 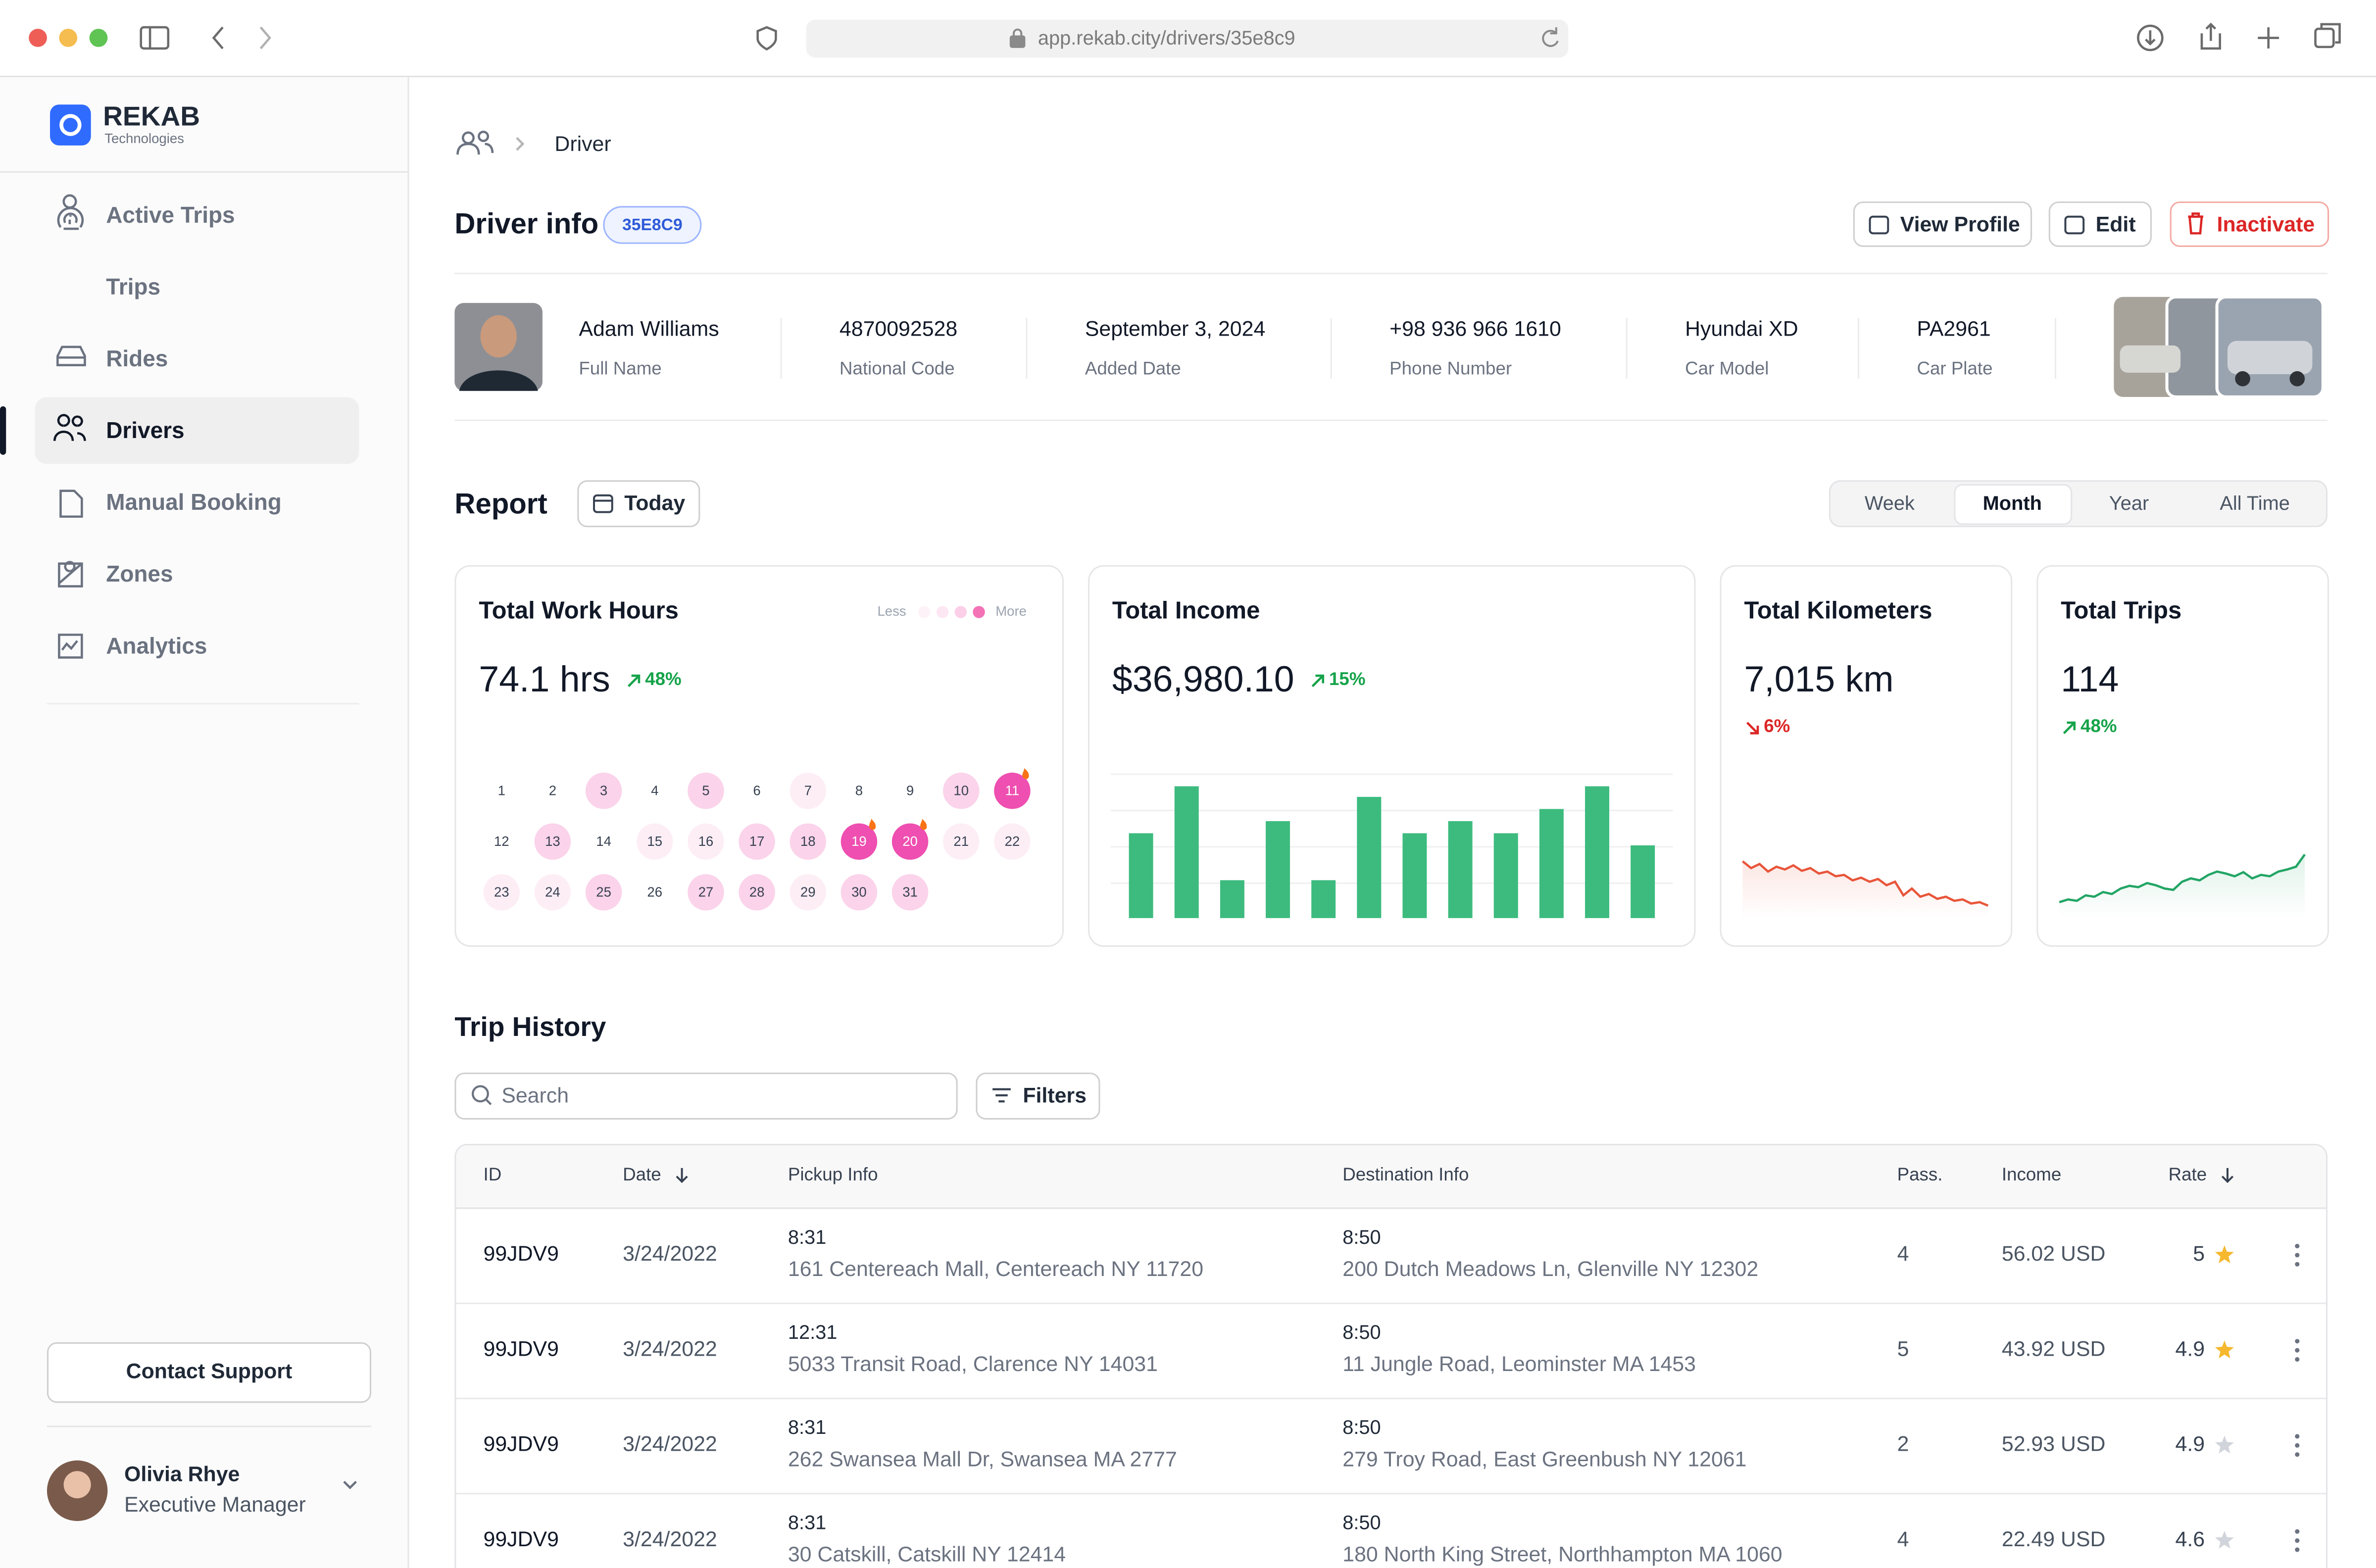 What do you see at coordinates (68, 38) in the screenshot?
I see `minimize-dot` at bounding box center [68, 38].